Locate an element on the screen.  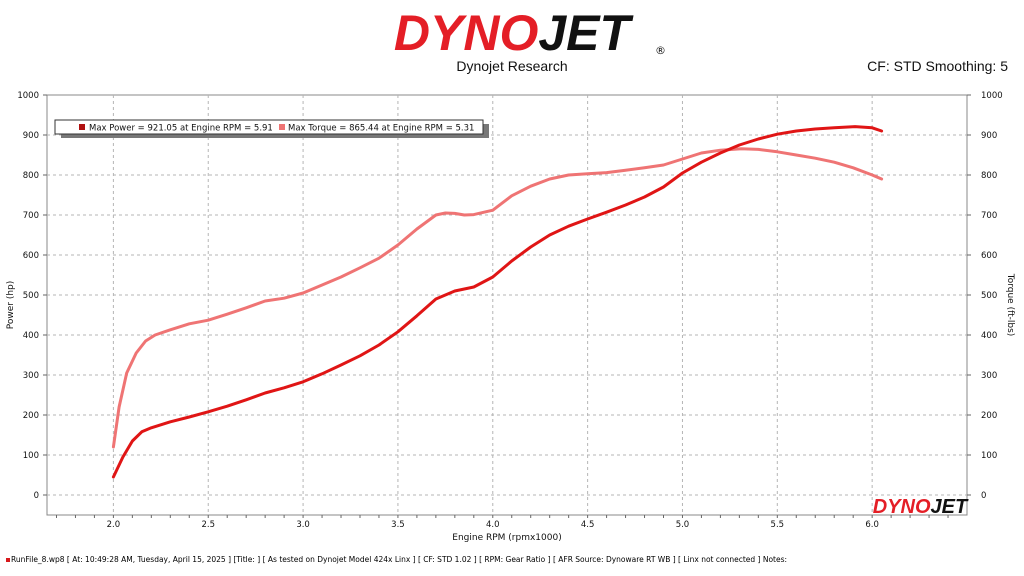
x-tick-label: 4.5 is located at coordinates (588, 525).